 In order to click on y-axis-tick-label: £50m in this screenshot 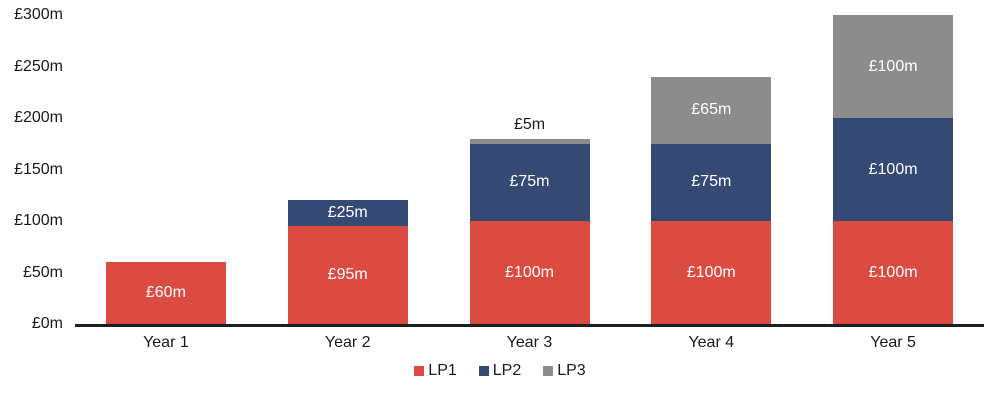, I will do `click(42, 272)`.